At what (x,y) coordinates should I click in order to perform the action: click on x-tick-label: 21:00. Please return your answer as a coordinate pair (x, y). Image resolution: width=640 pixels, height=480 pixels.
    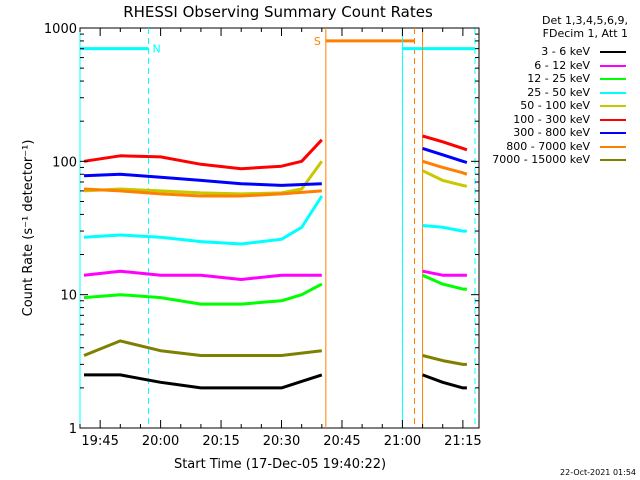
    Looking at the image, I should click on (402, 441).